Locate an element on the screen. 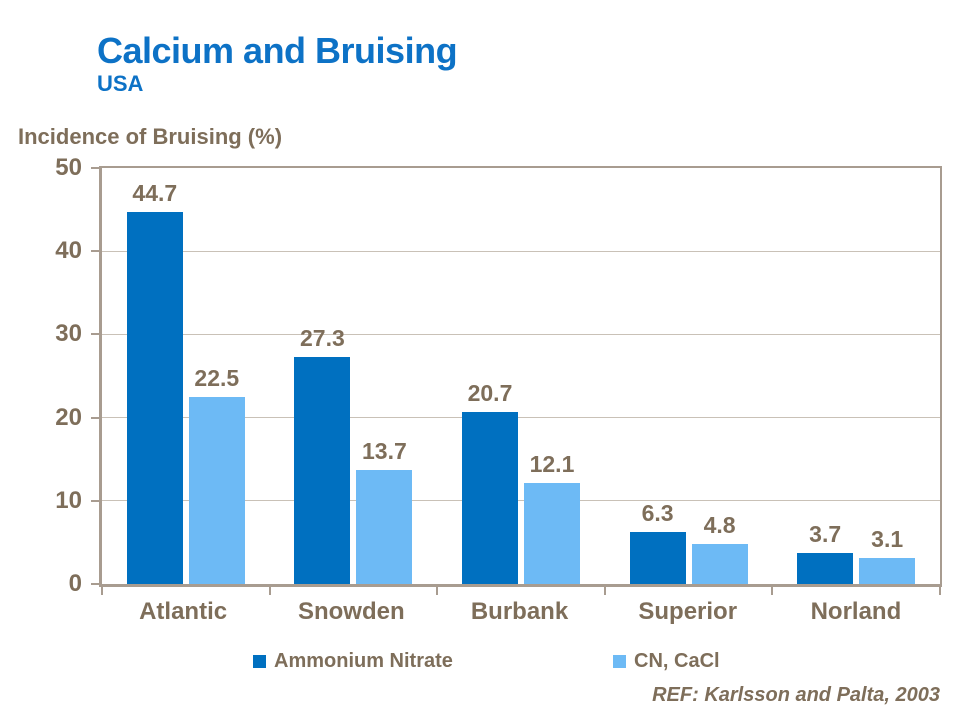 Image resolution: width=960 pixels, height=720 pixels. bar-value-label: 27.3 is located at coordinates (322, 337).